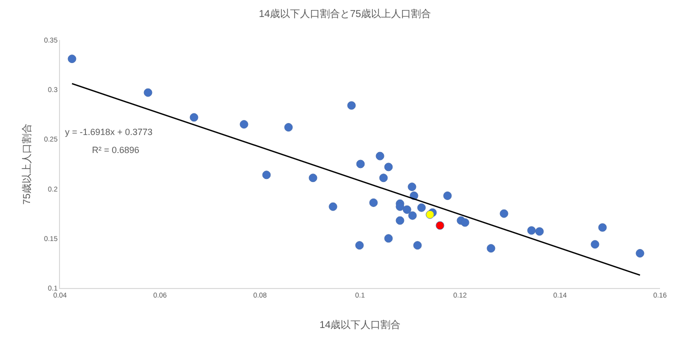 The height and width of the screenshot is (338, 690). Describe the element at coordinates (345, 14) in the screenshot. I see `chart-title: 14歳以下人口割合と75歳以上人口割合` at that location.